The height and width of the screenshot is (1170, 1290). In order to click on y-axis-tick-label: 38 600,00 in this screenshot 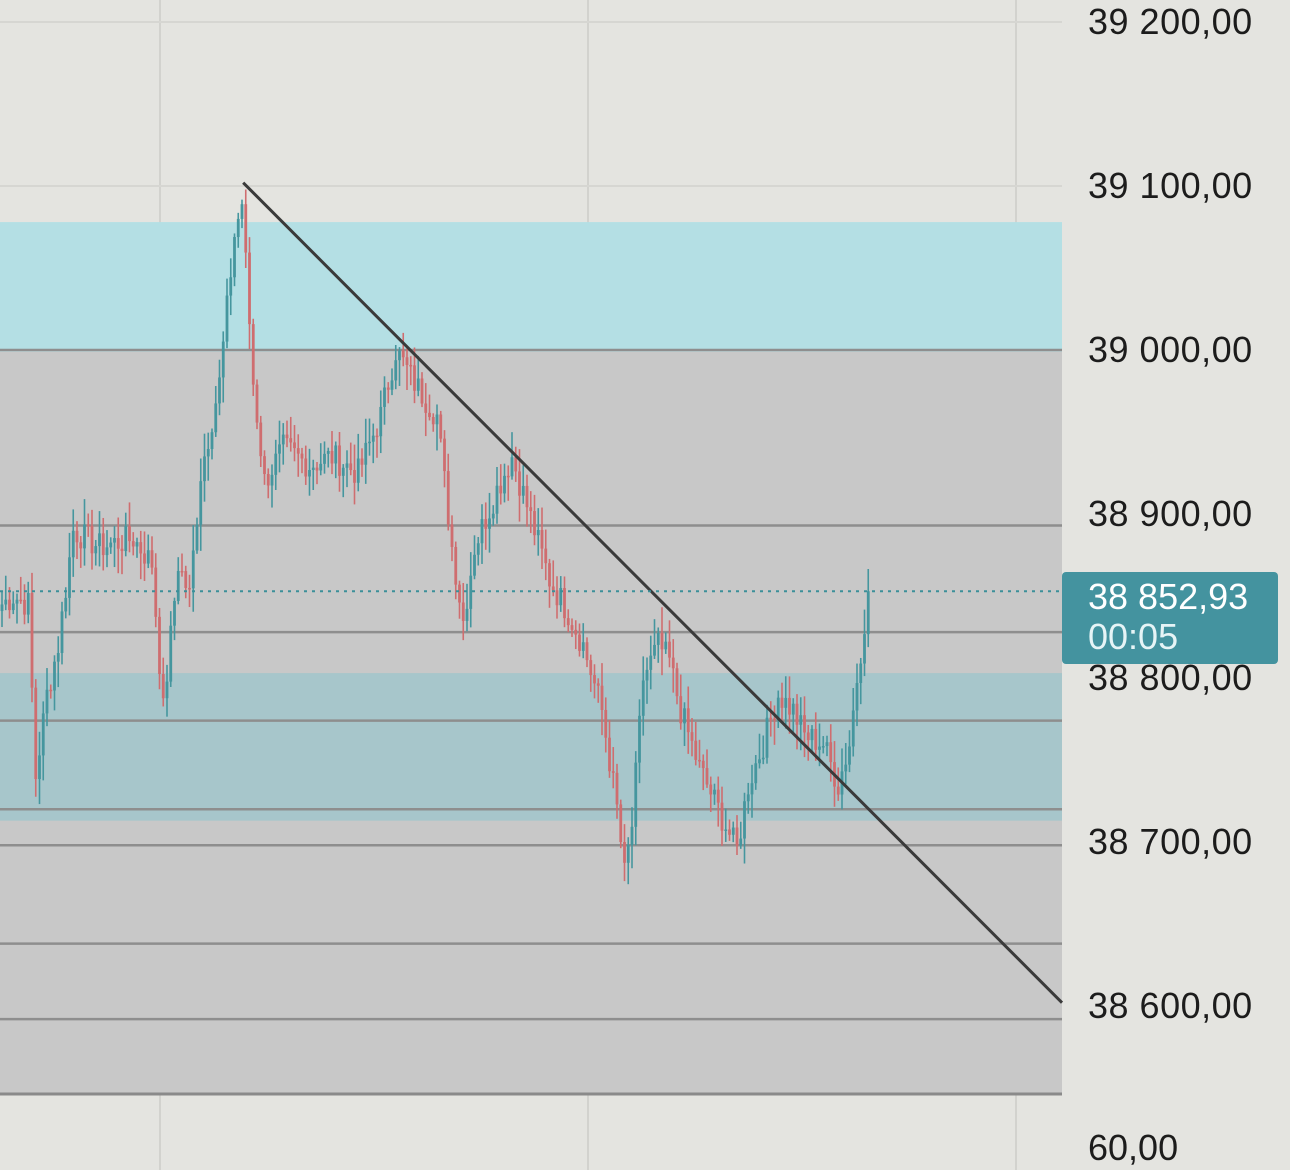, I will do `click(1170, 1005)`.